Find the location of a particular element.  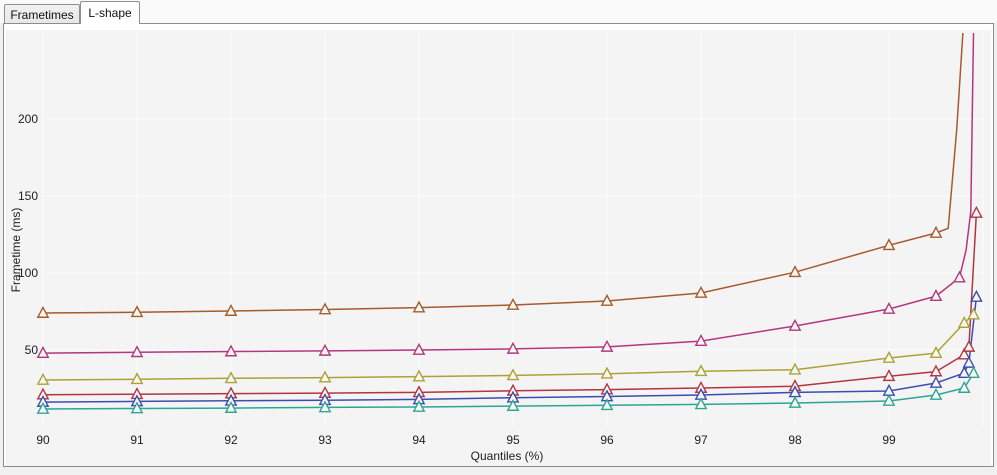

tab-frametimes-label: Frametimes is located at coordinates (42, 14).